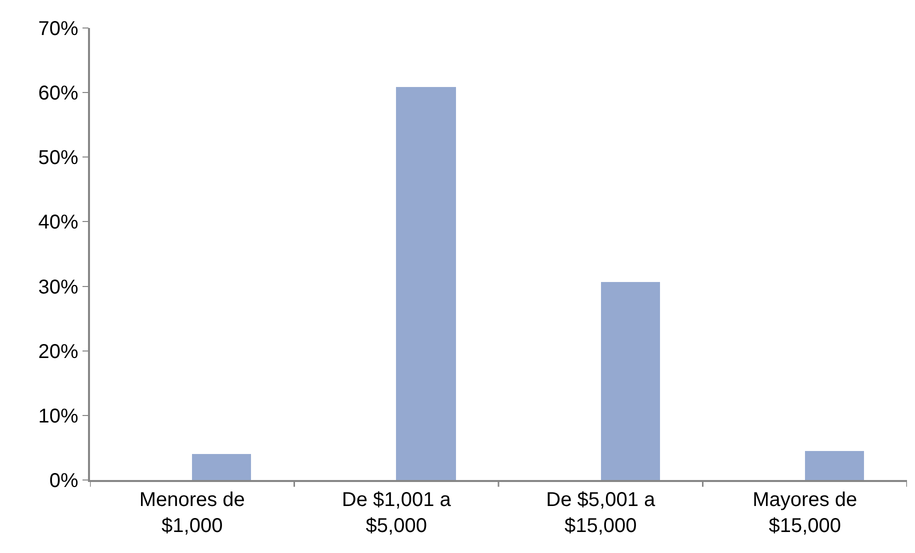 The width and height of the screenshot is (915, 553). I want to click on y-tick-label: 10%, so click(58, 416).